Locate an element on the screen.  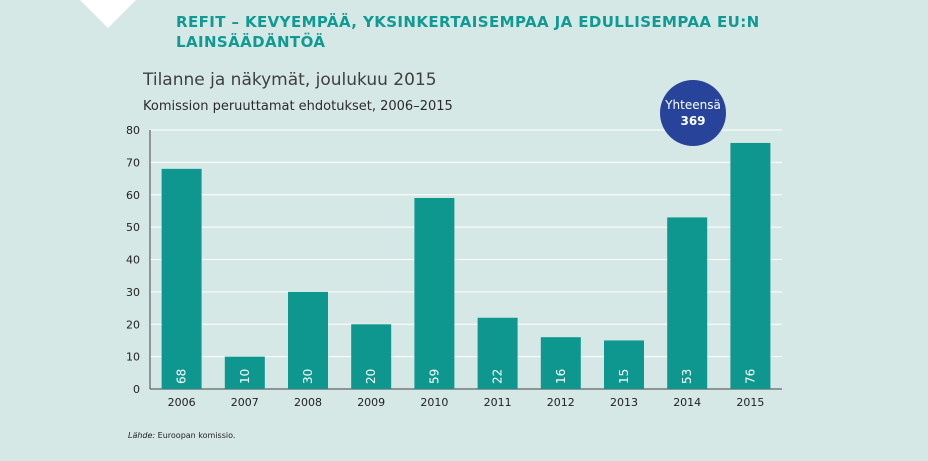
bar-value-label: 68 is located at coordinates (182, 376).